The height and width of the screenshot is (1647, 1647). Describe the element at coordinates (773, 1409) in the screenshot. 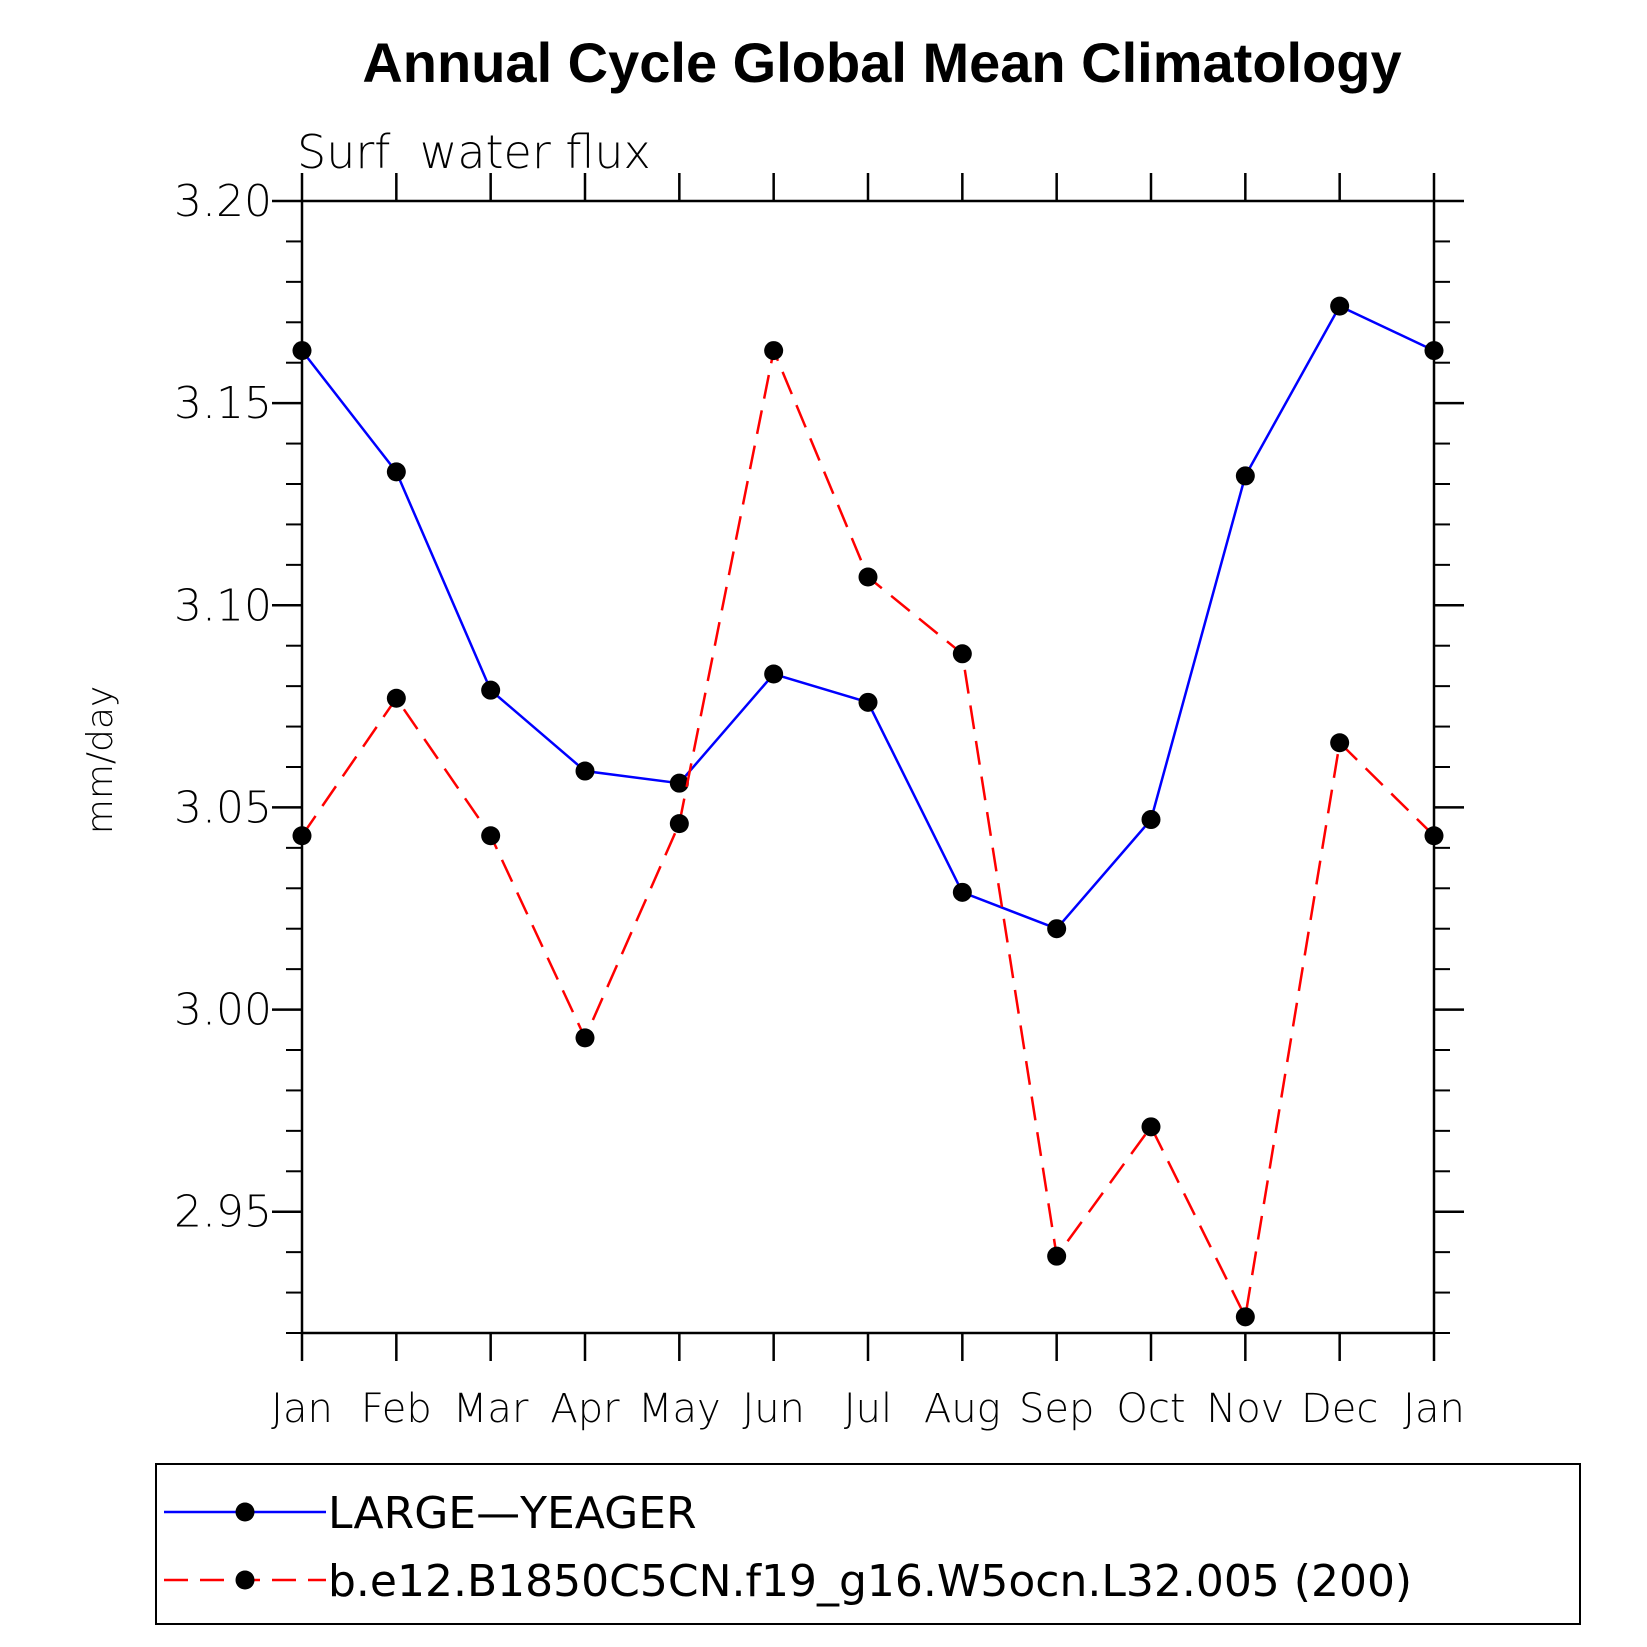

I see `x-tick-label: Jun` at that location.